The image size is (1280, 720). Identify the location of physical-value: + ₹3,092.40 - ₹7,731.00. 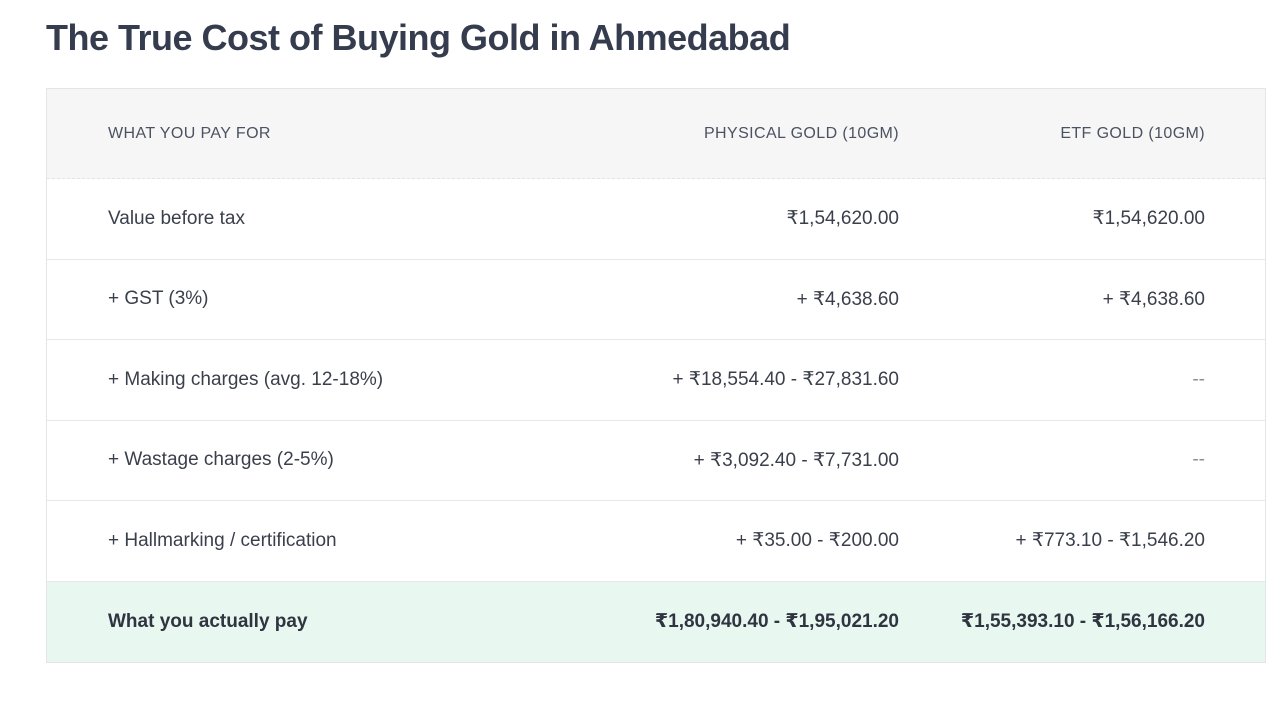
(796, 460).